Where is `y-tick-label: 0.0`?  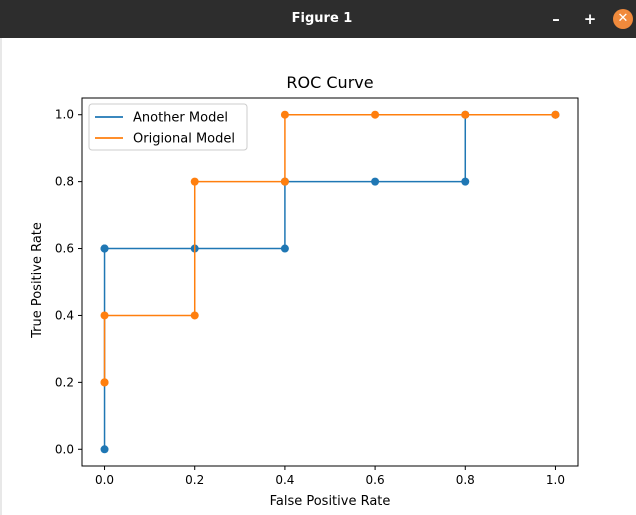
y-tick-label: 0.0 is located at coordinates (64, 449).